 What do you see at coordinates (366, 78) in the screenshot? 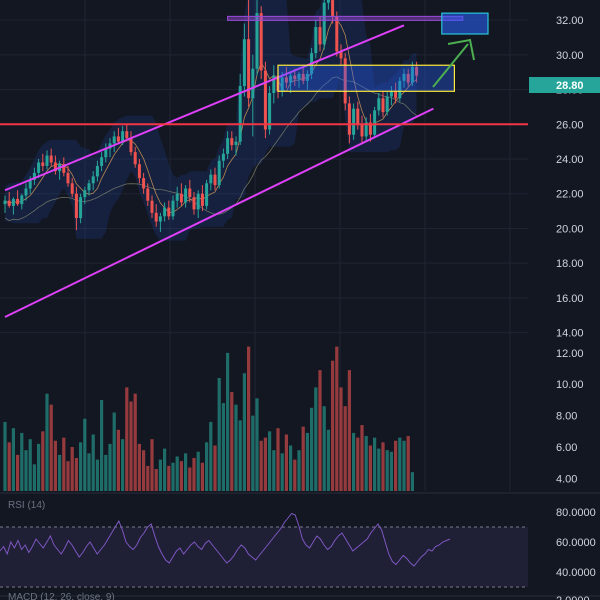
I see `current-price-zone` at bounding box center [366, 78].